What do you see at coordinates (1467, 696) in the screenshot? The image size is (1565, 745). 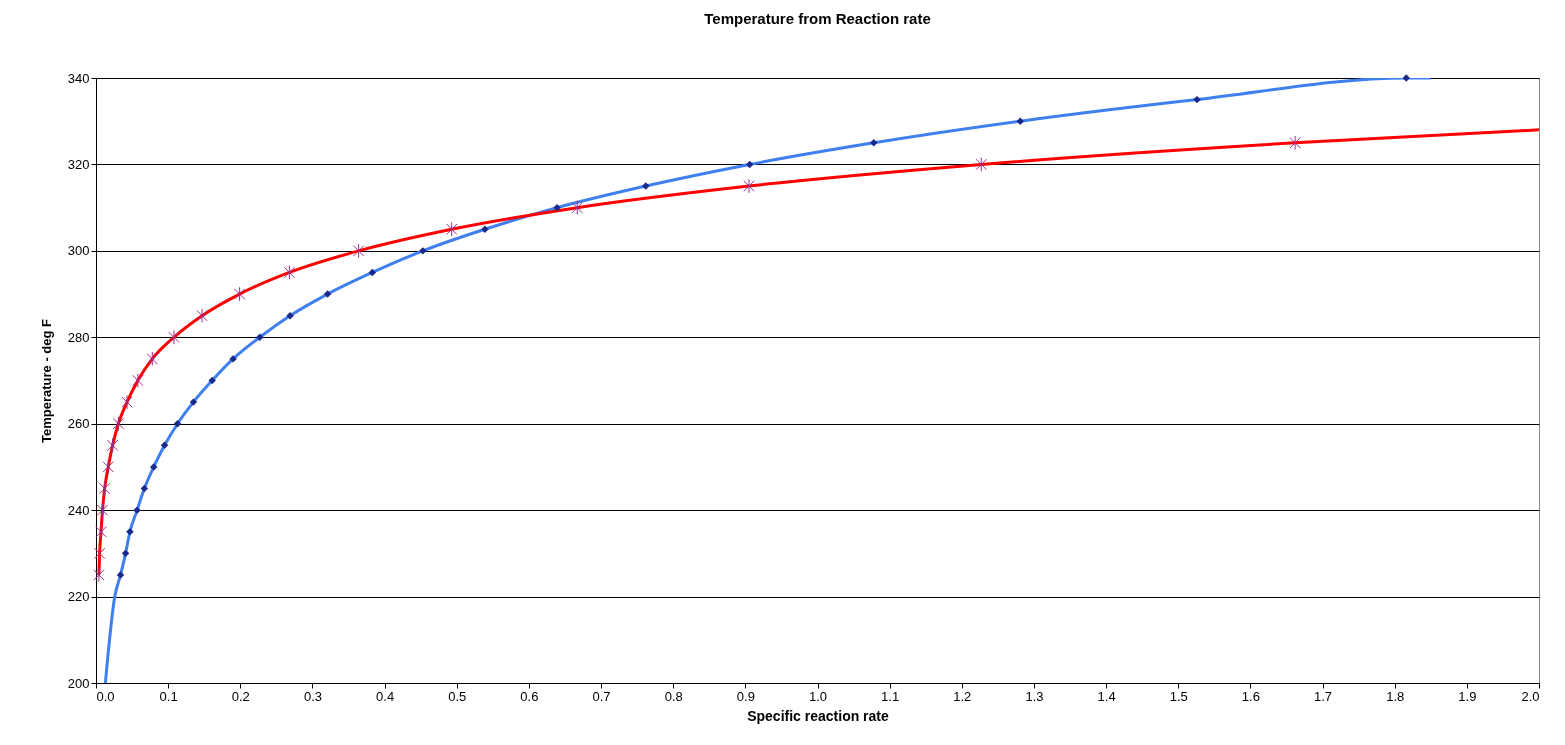 I see `x-tick-label: 1.9` at bounding box center [1467, 696].